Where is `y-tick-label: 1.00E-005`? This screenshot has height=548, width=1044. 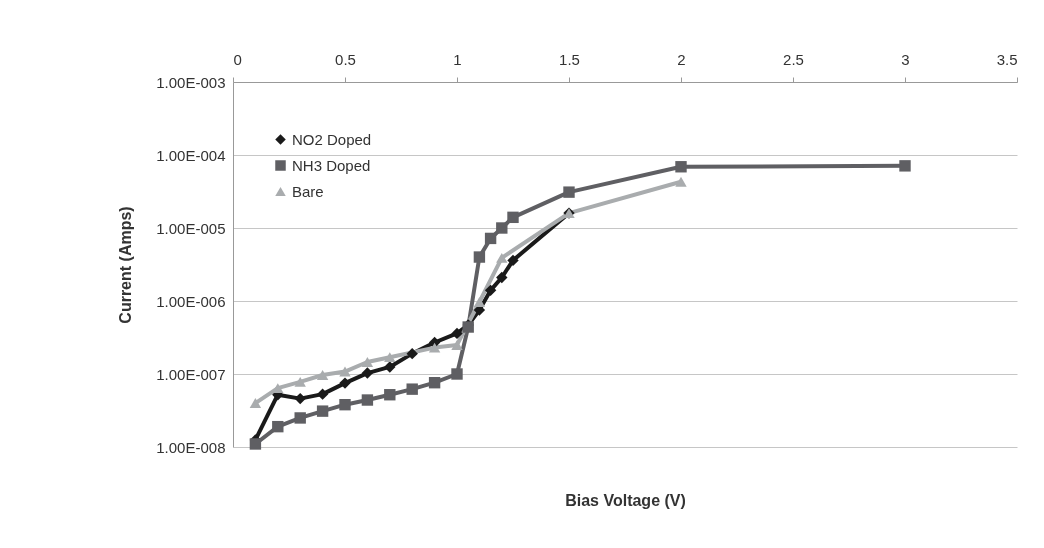 y-tick-label: 1.00E-005 is located at coordinates (191, 228).